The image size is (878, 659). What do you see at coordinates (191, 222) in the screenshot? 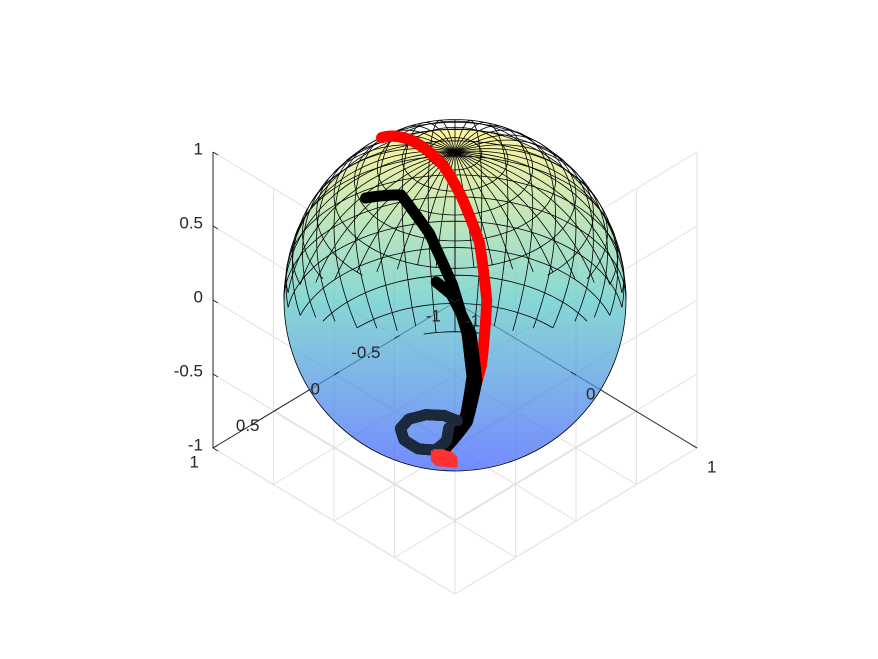
I see `z-tick-label: 0.5` at bounding box center [191, 222].